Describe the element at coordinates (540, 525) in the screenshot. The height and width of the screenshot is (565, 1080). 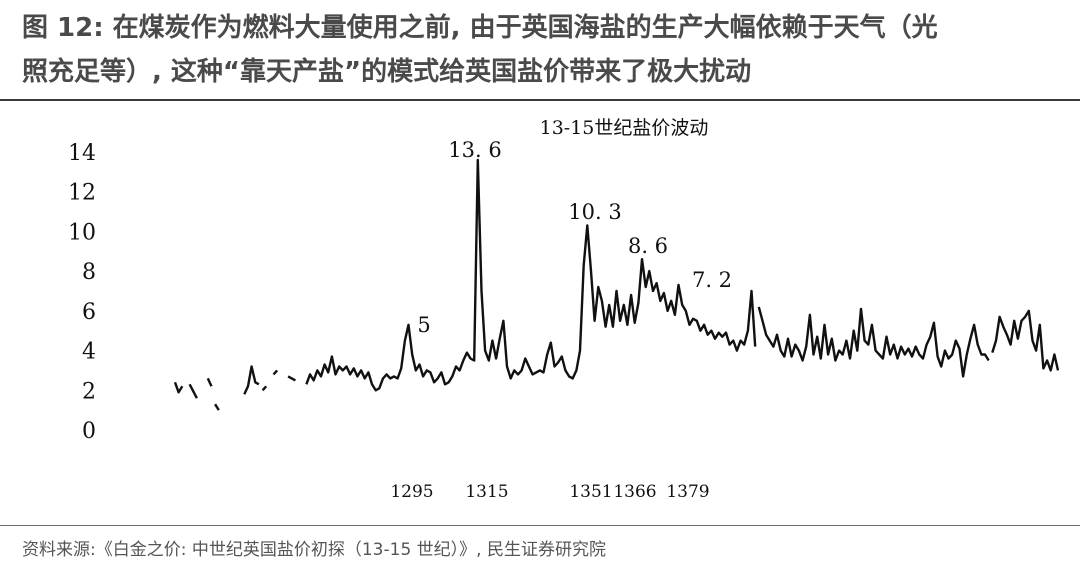
I see `source-divider` at that location.